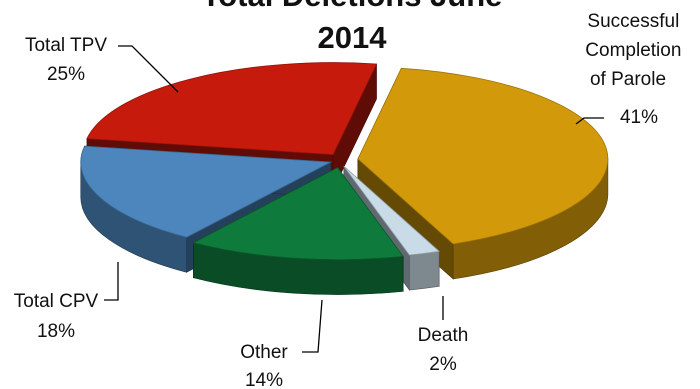 The image size is (700, 389). Describe the element at coordinates (232, 109) in the screenshot. I see `slice-total-tpv` at that location.